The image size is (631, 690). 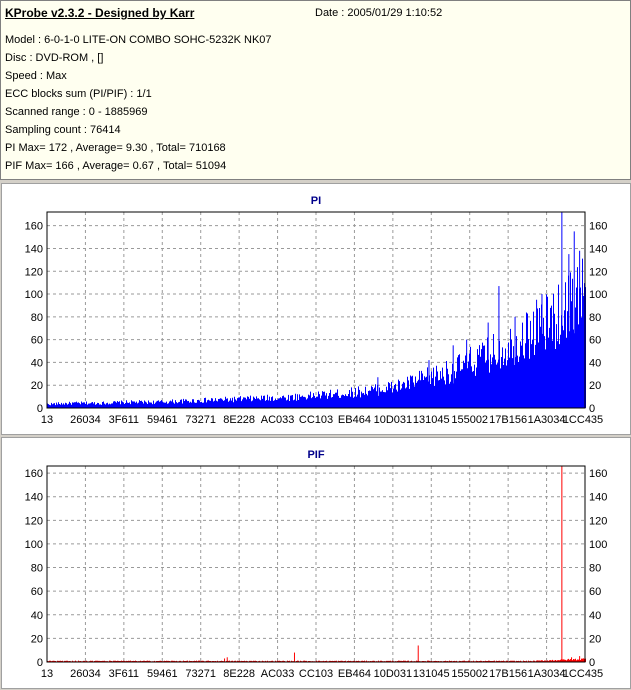 What do you see at coordinates (316, 201) in the screenshot?
I see `chart-title: PI` at bounding box center [316, 201].